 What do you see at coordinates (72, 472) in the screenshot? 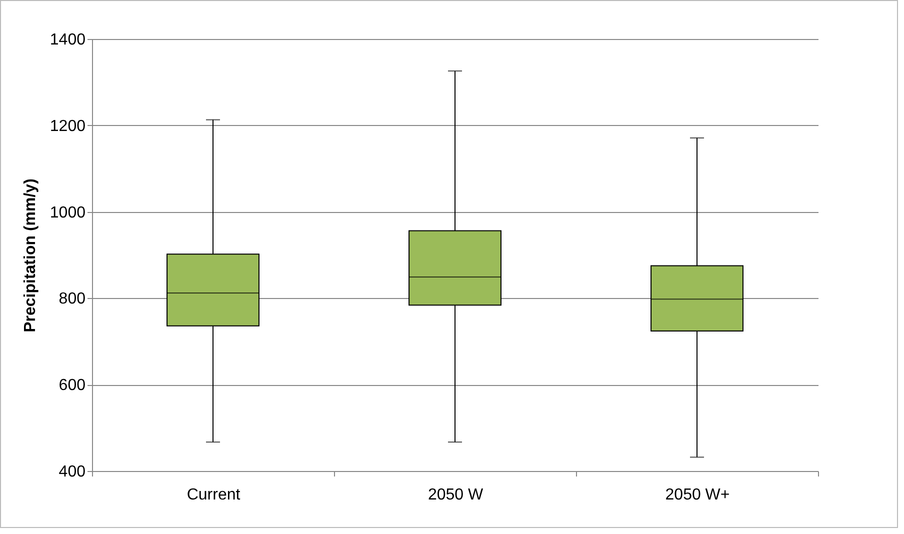
I see `y-tick-label: 400` at bounding box center [72, 472].